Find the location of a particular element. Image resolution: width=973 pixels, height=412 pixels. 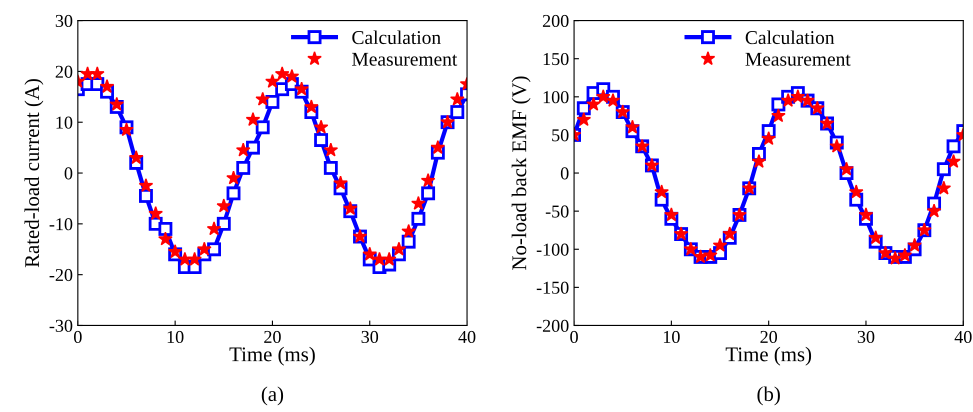

y-tick-label: 50 is located at coordinates (560, 135).